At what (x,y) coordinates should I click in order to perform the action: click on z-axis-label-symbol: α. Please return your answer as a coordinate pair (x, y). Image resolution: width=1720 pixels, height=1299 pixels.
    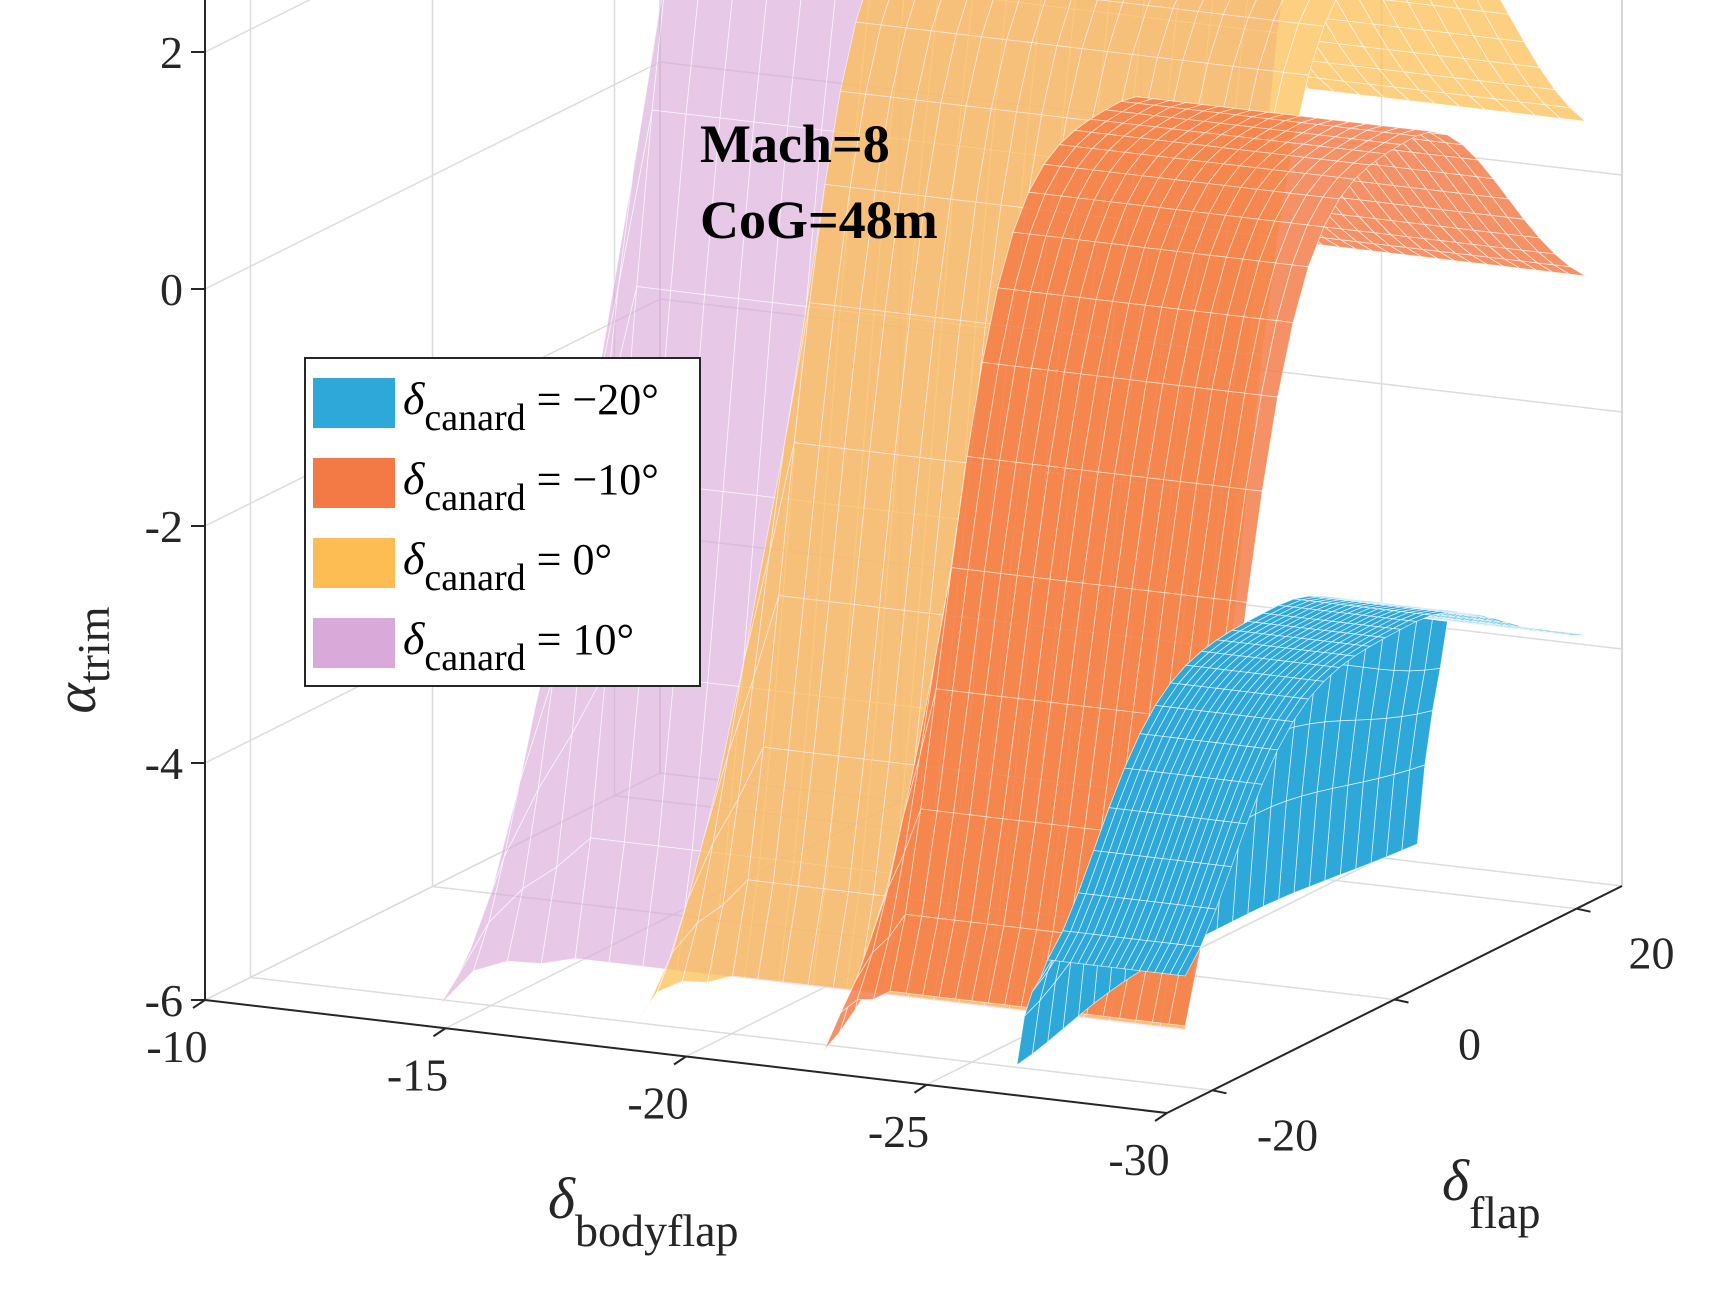
    Looking at the image, I should click on (75, 698).